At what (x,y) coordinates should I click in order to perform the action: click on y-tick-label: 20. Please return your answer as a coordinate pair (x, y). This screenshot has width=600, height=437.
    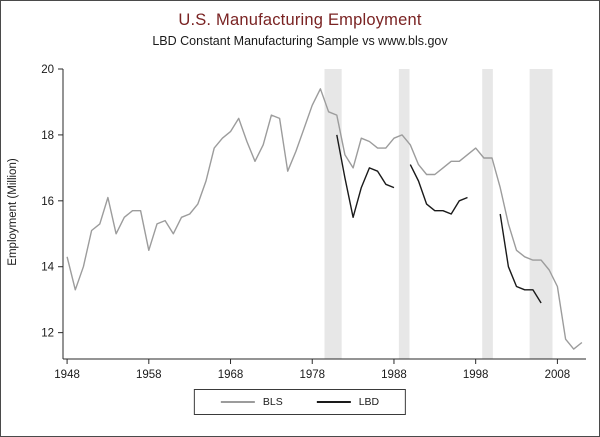
    Looking at the image, I should click on (47, 70).